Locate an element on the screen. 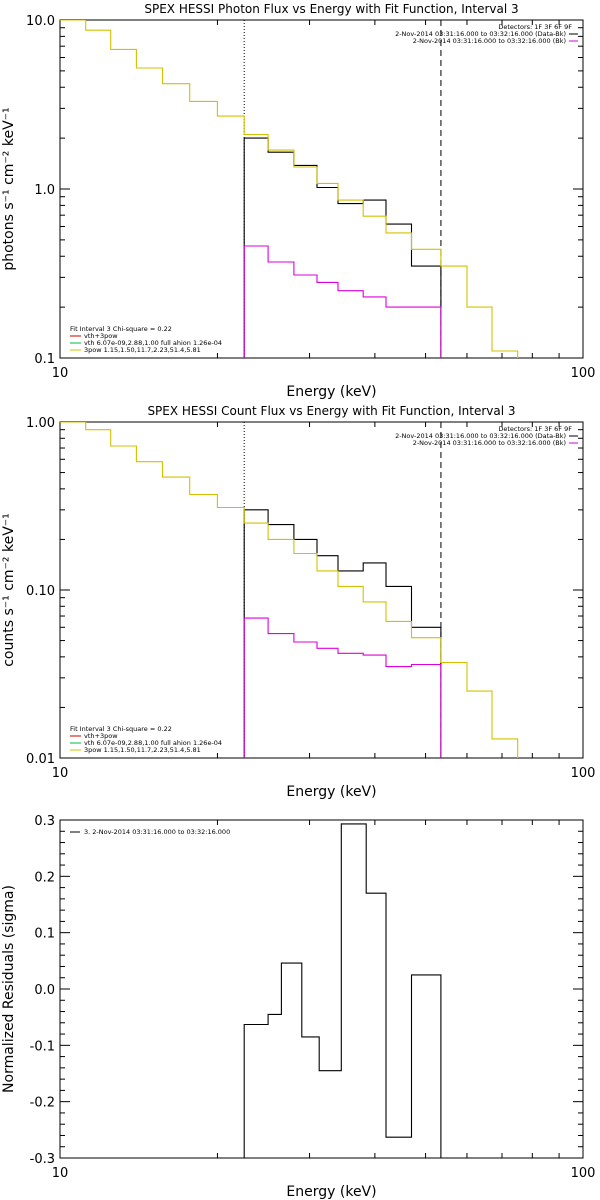 This screenshot has height=1200, width=600. y-axis-label: counts s⁻¹ cm⁻² keV⁻¹ is located at coordinates (9, 590).